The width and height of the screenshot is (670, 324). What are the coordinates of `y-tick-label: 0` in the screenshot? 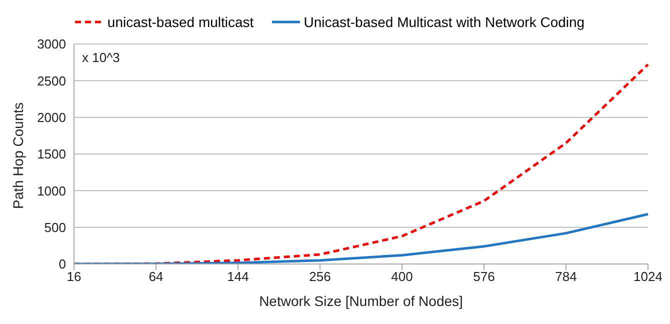 It's located at (62, 264).